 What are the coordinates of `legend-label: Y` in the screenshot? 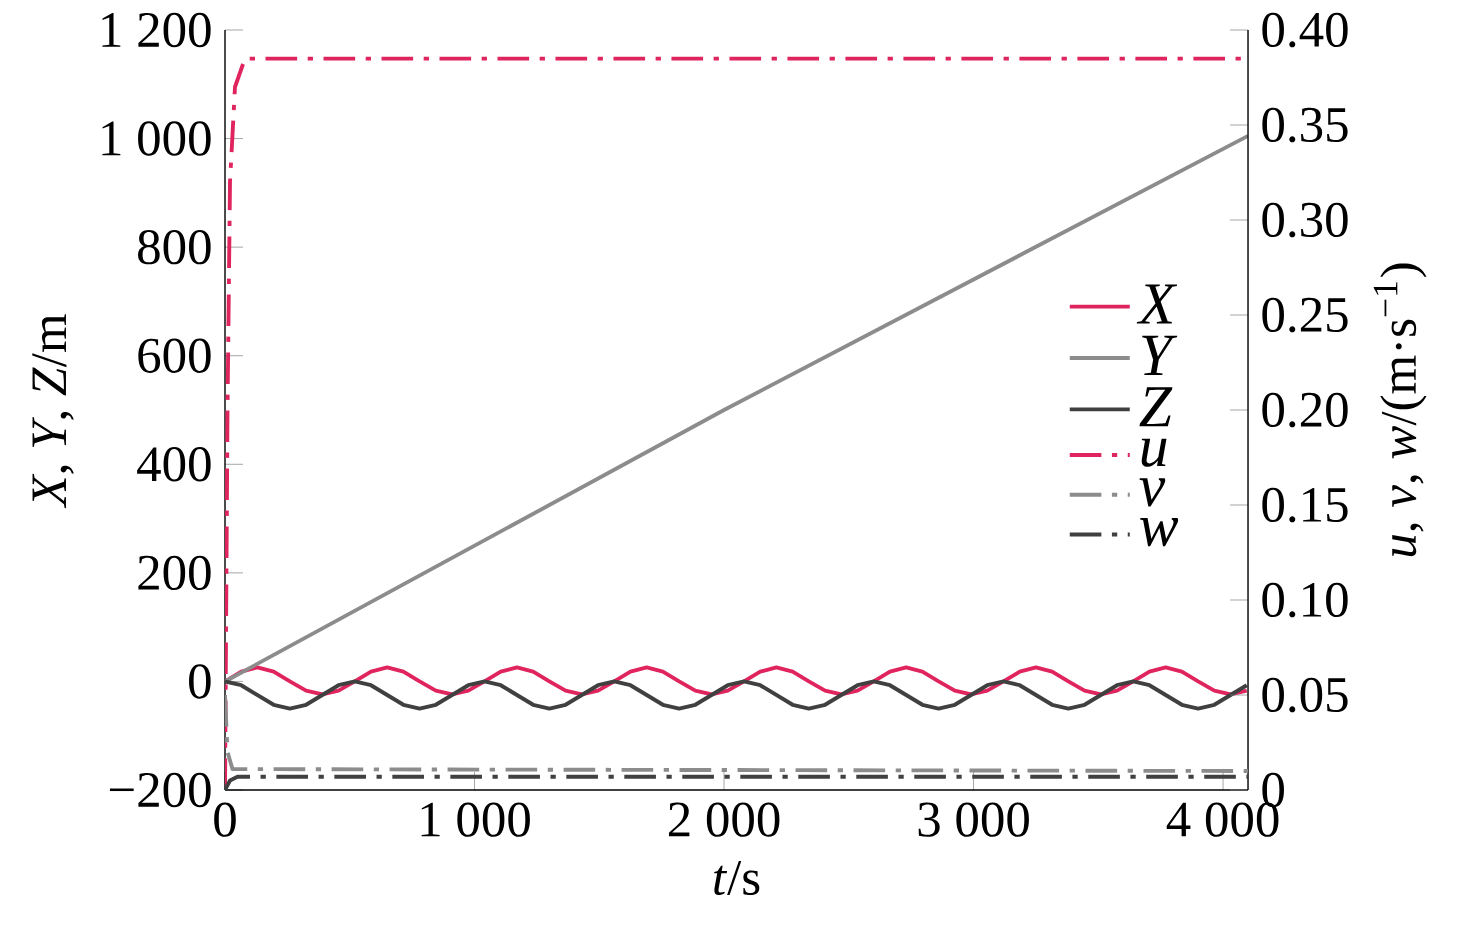 It's located at (1160, 355).